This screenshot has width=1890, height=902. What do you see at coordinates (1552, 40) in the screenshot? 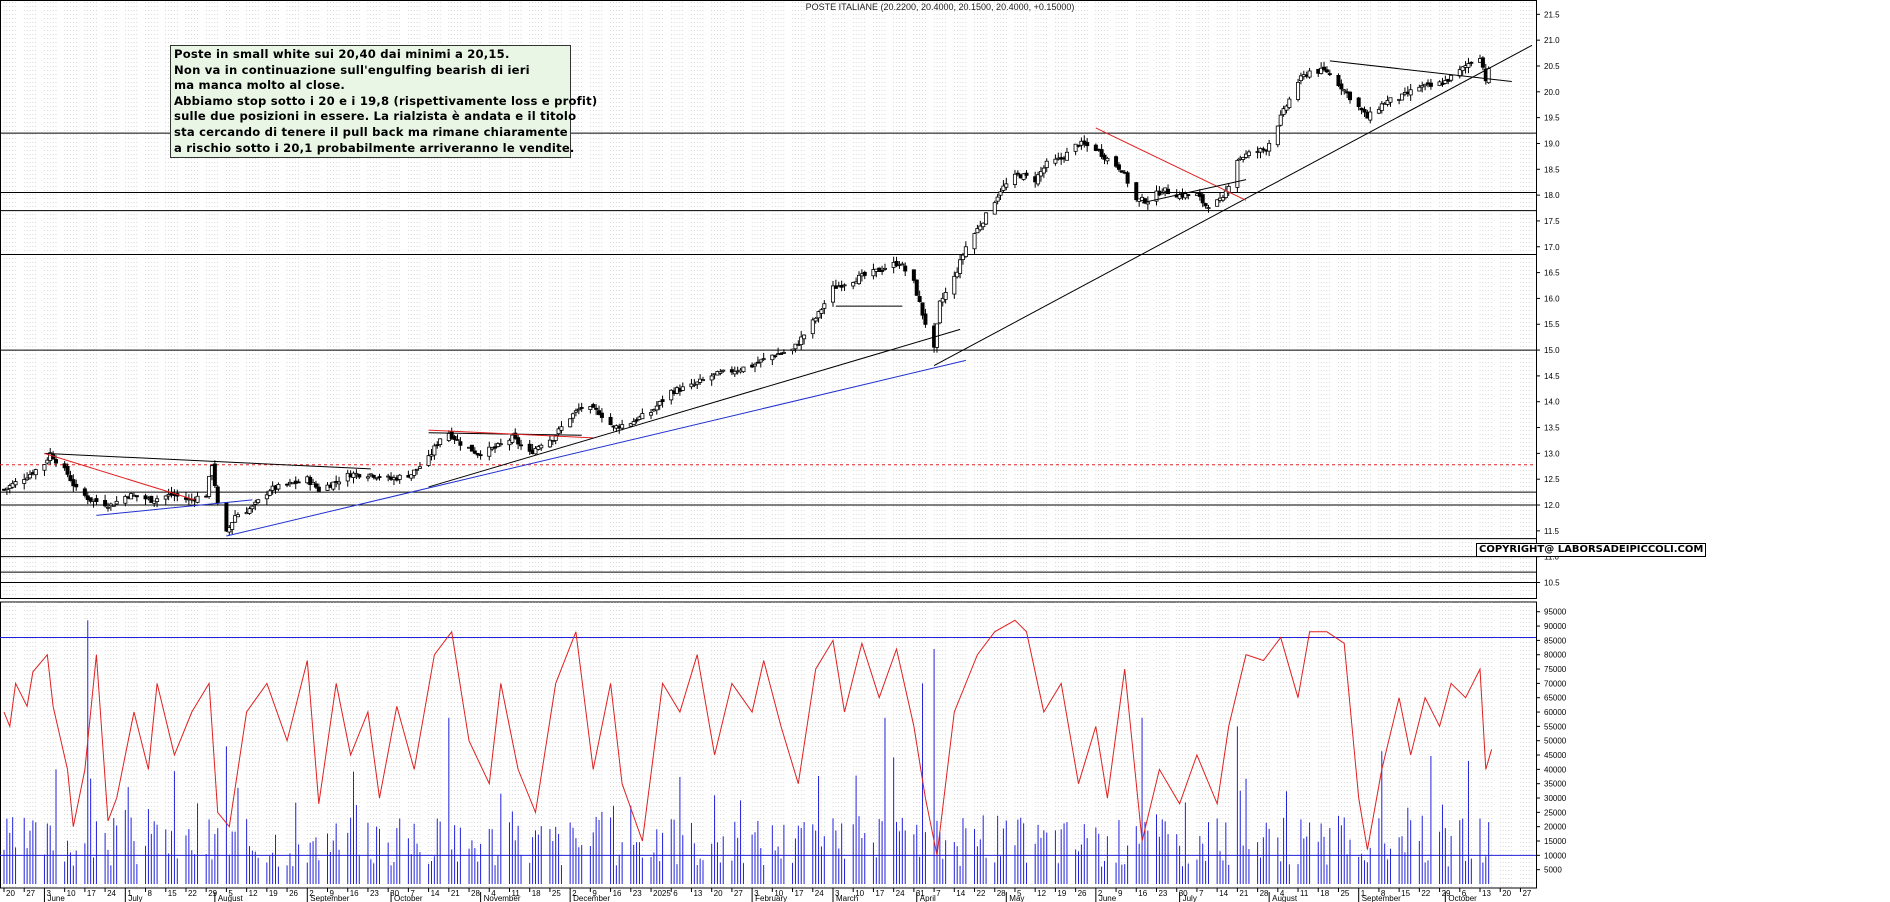
I see `price-y-tick-label: 21.0` at bounding box center [1552, 40].